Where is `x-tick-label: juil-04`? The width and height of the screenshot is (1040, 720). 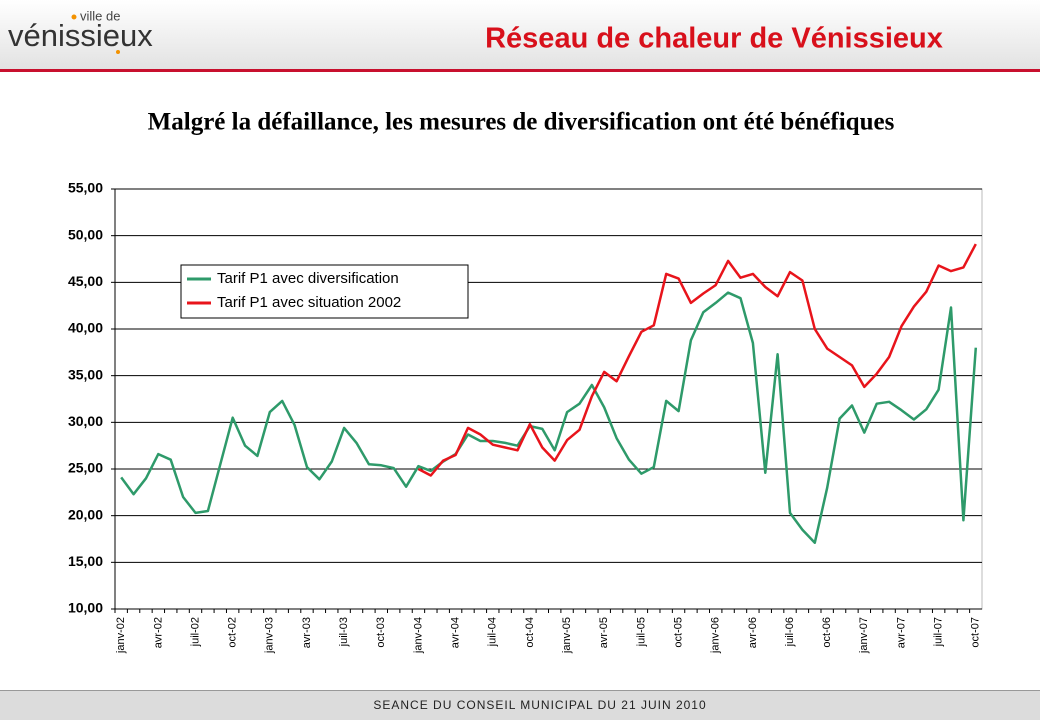 x-tick-label: juil-04 is located at coordinates (493, 632).